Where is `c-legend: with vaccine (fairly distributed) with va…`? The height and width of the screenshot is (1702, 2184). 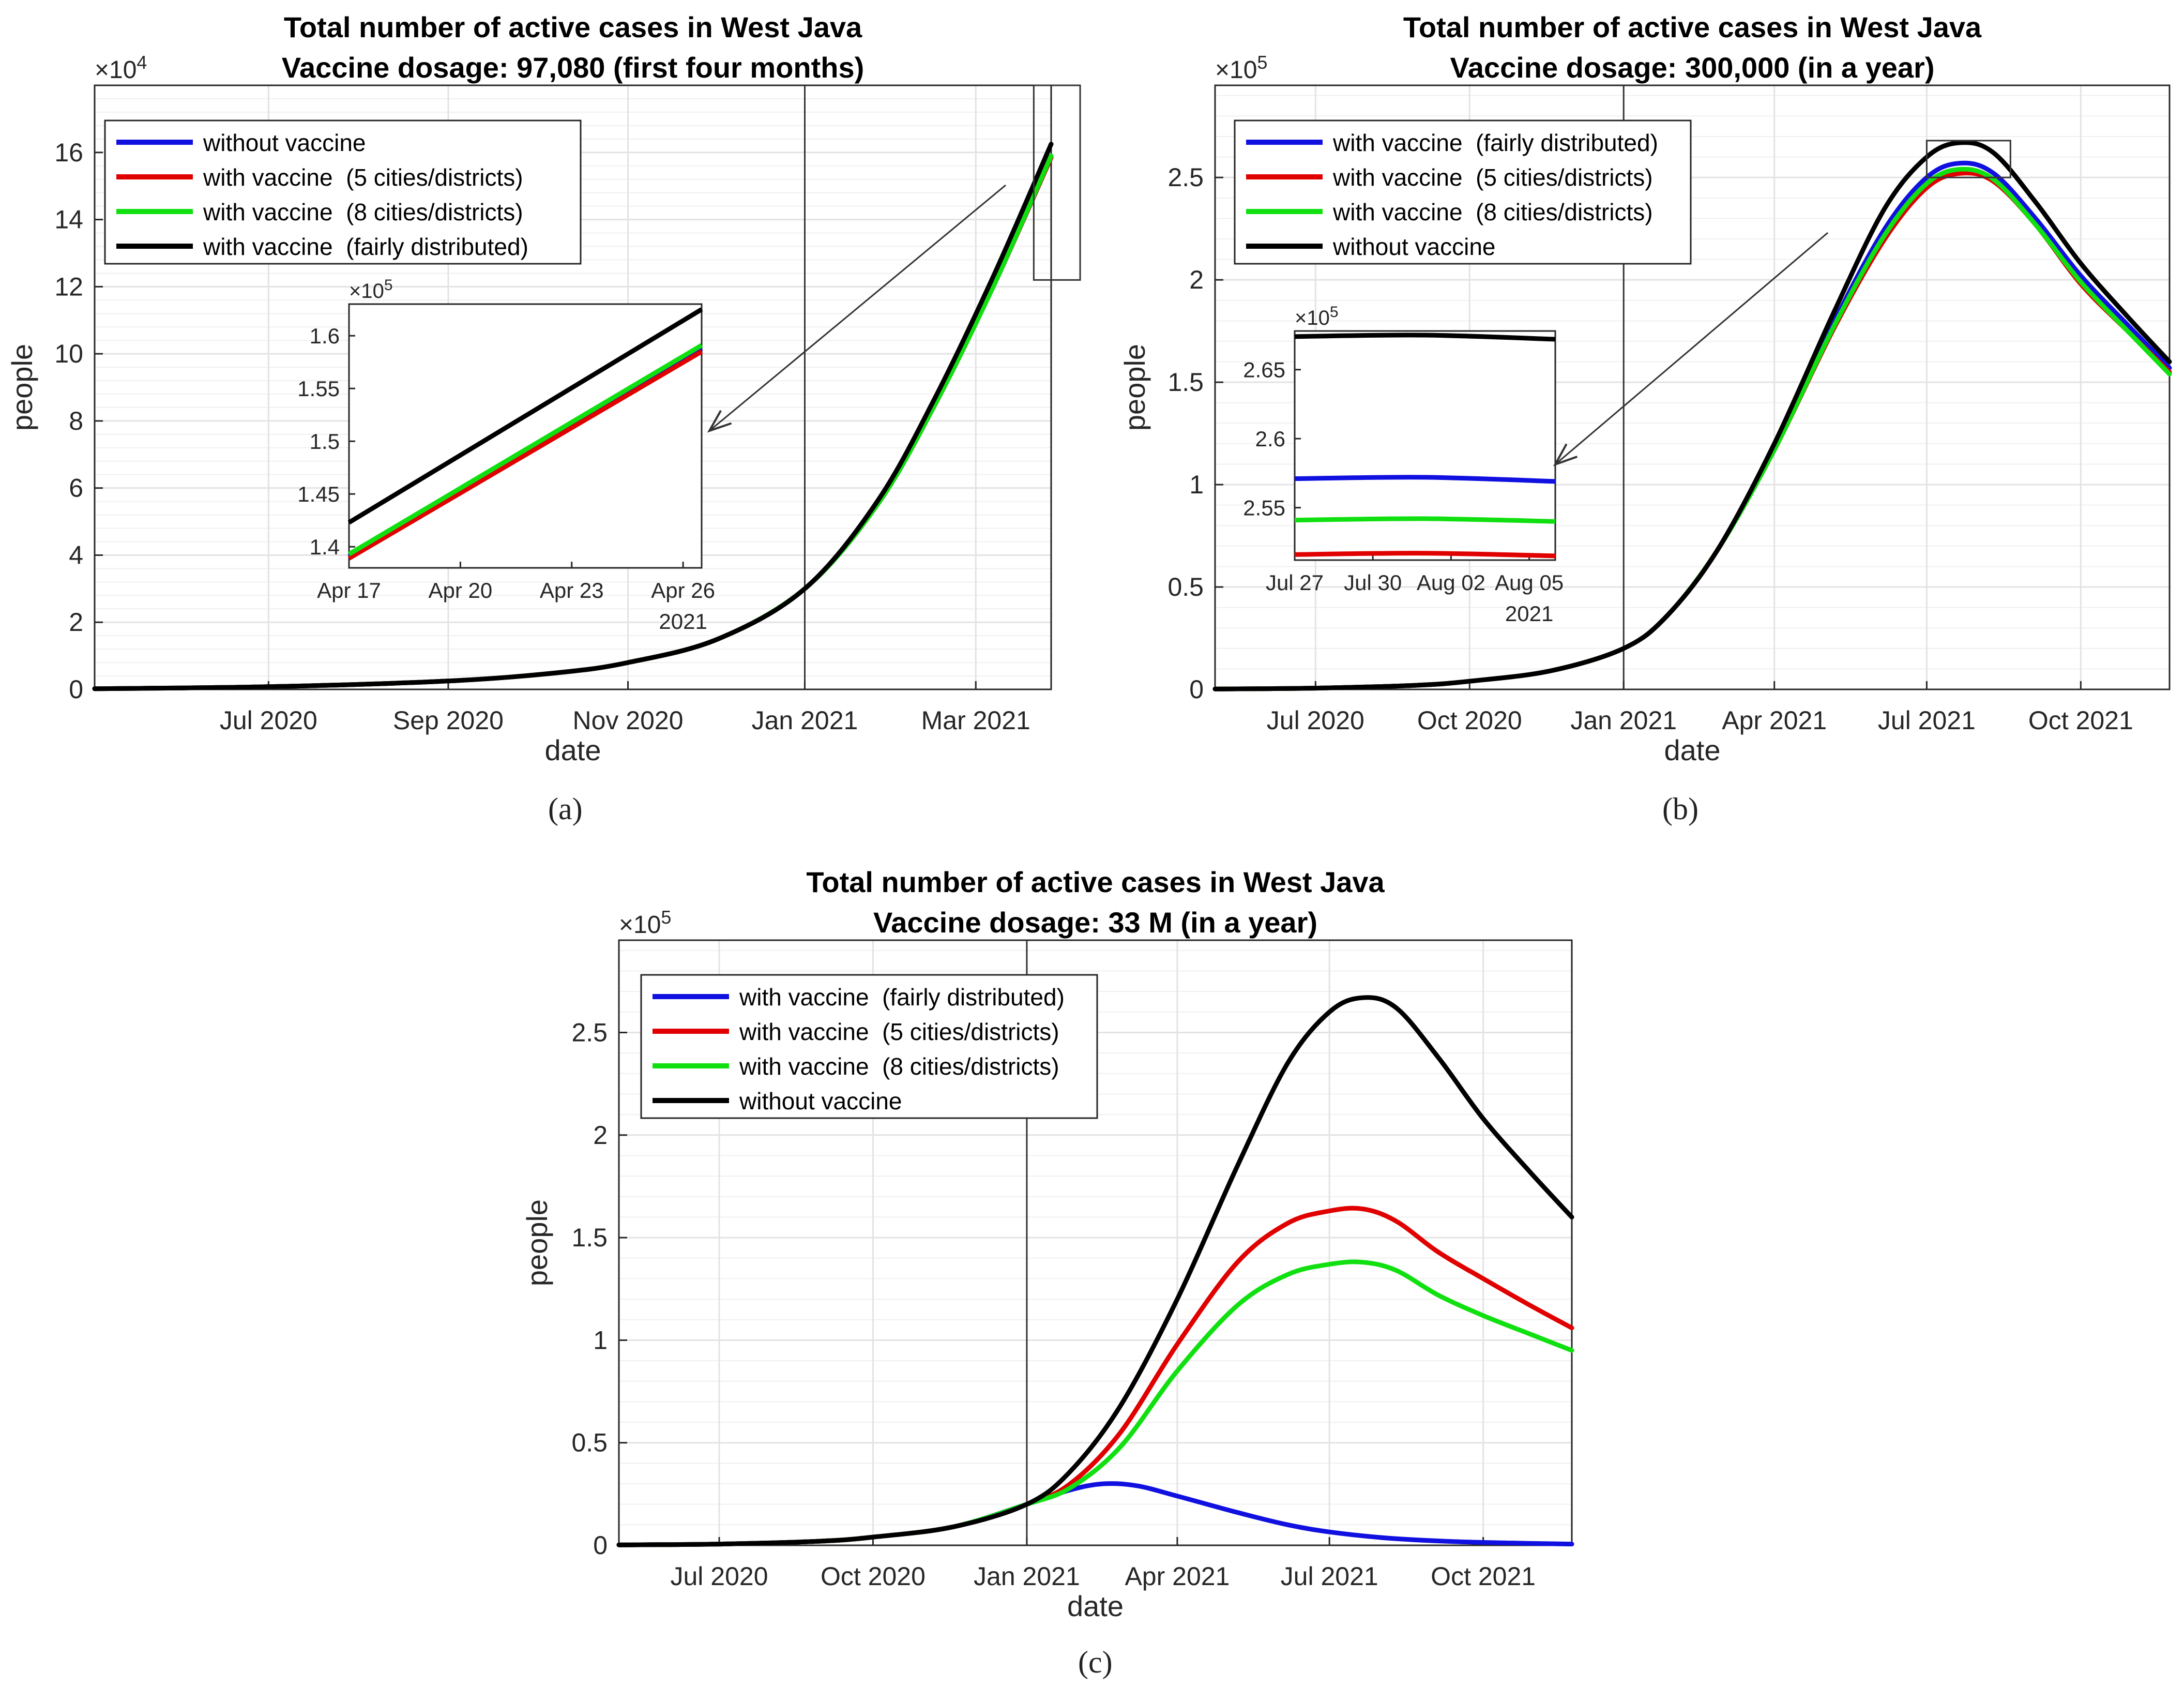
c-legend: with vaccine (fairly distributed) with va… is located at coordinates (869, 1046).